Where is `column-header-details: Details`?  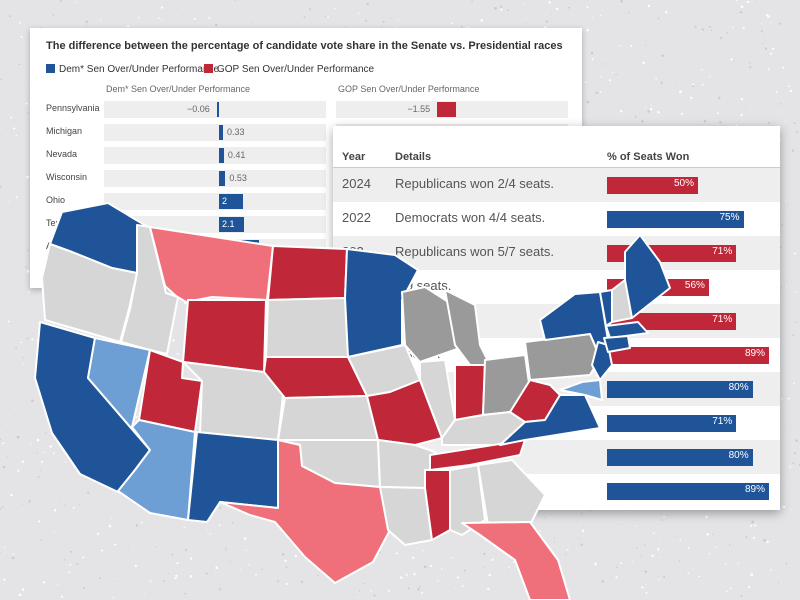 column-header-details: Details is located at coordinates (413, 157).